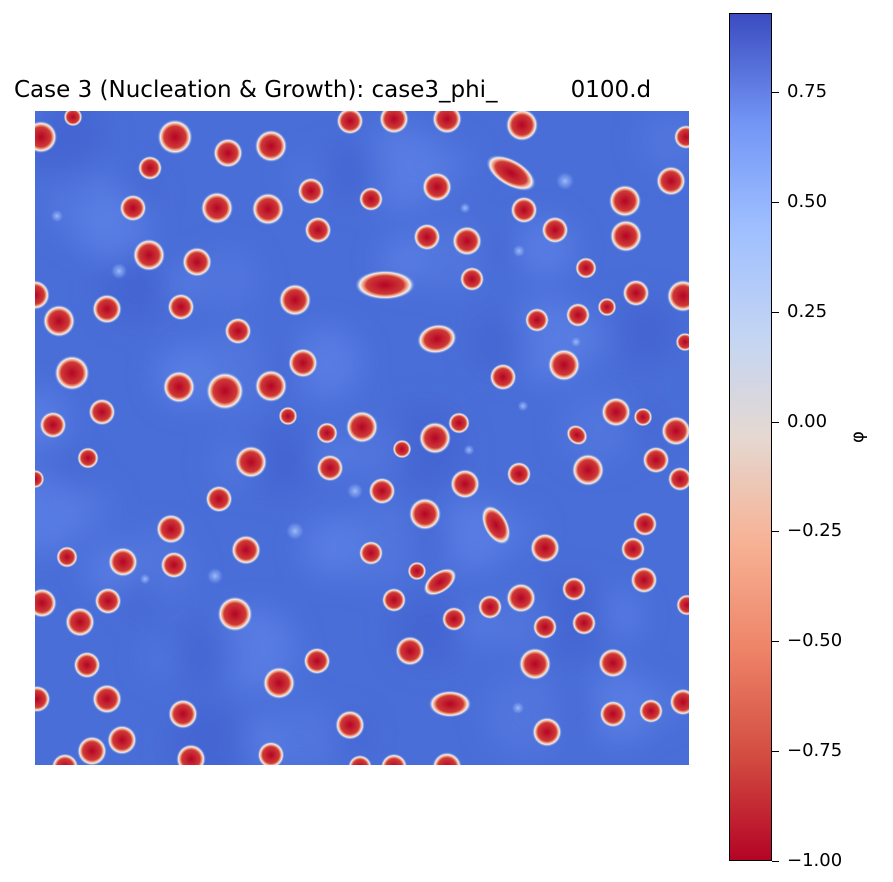  What do you see at coordinates (858, 437) in the screenshot?
I see `colorbar-label: φ` at bounding box center [858, 437].